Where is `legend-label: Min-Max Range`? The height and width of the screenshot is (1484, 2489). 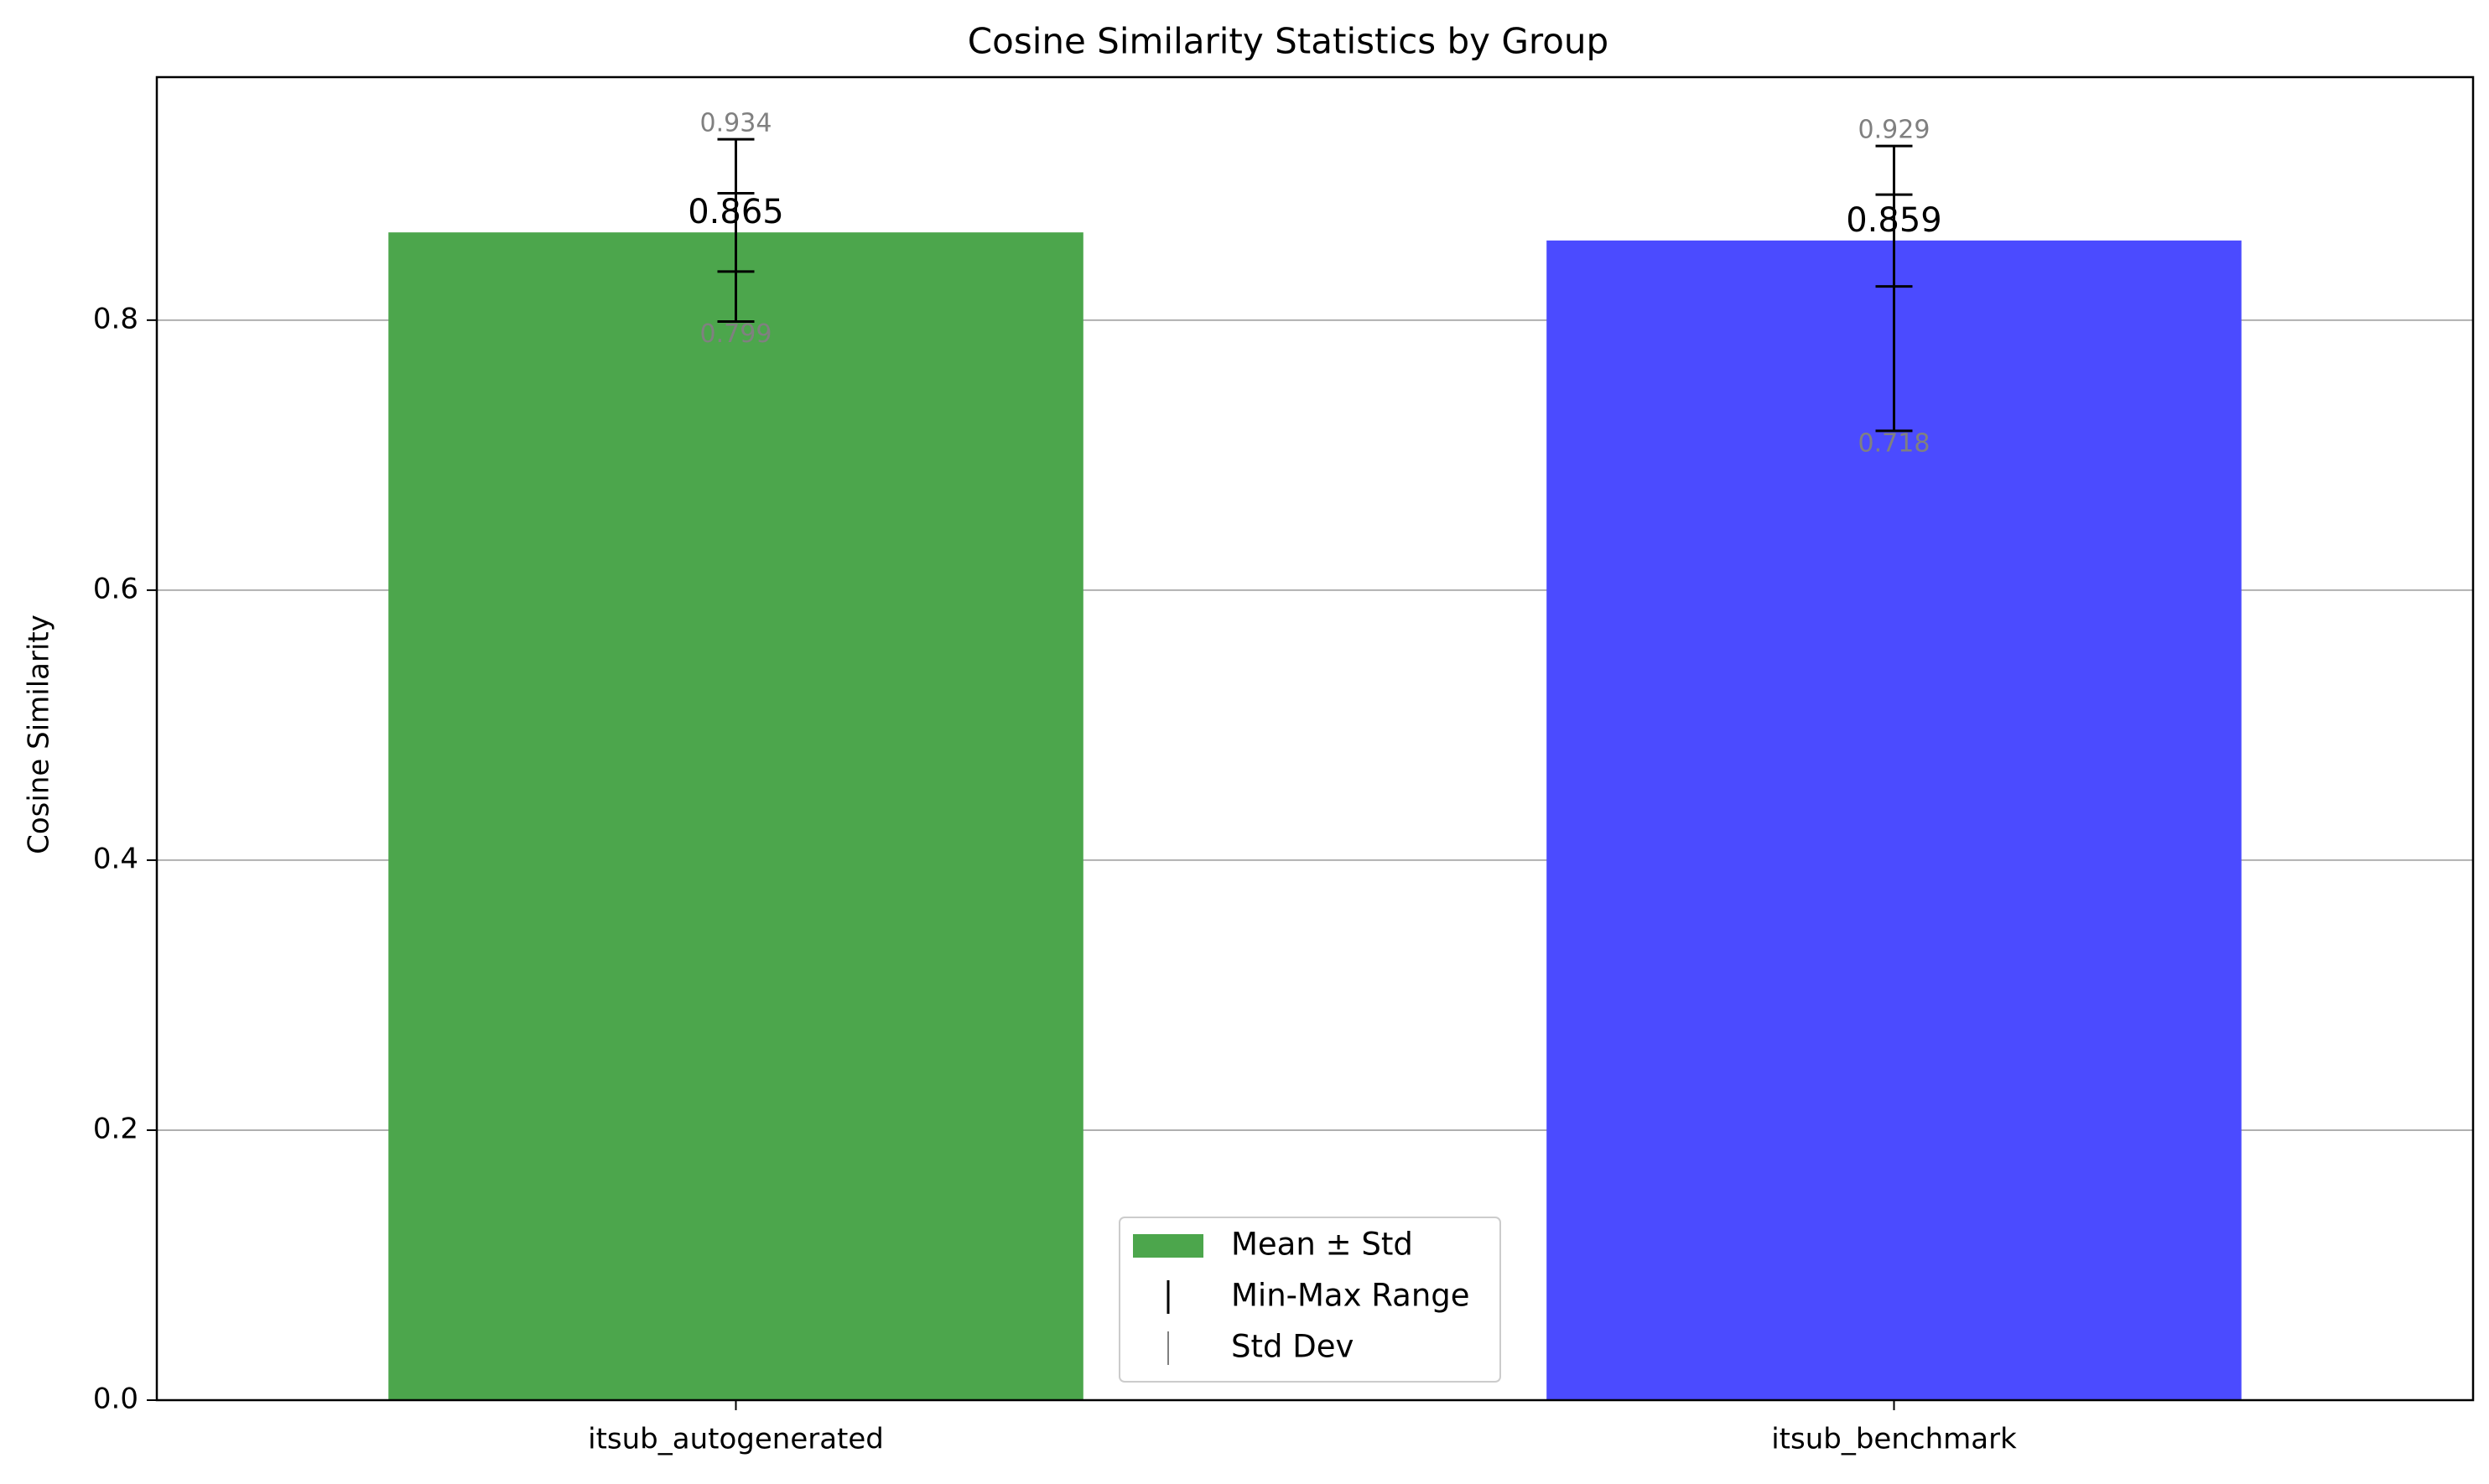
legend-label: Min-Max Range is located at coordinates (1350, 1296).